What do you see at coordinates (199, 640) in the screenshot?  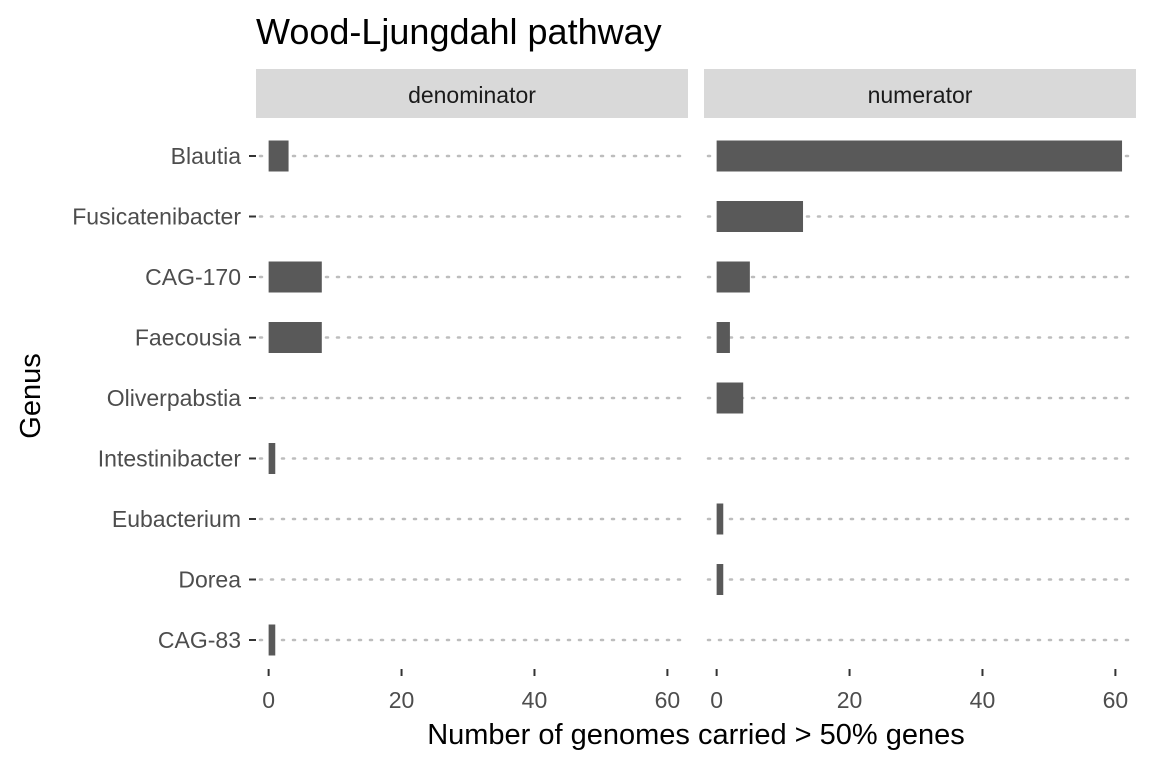 I see `y-tick-label: CAG-83` at bounding box center [199, 640].